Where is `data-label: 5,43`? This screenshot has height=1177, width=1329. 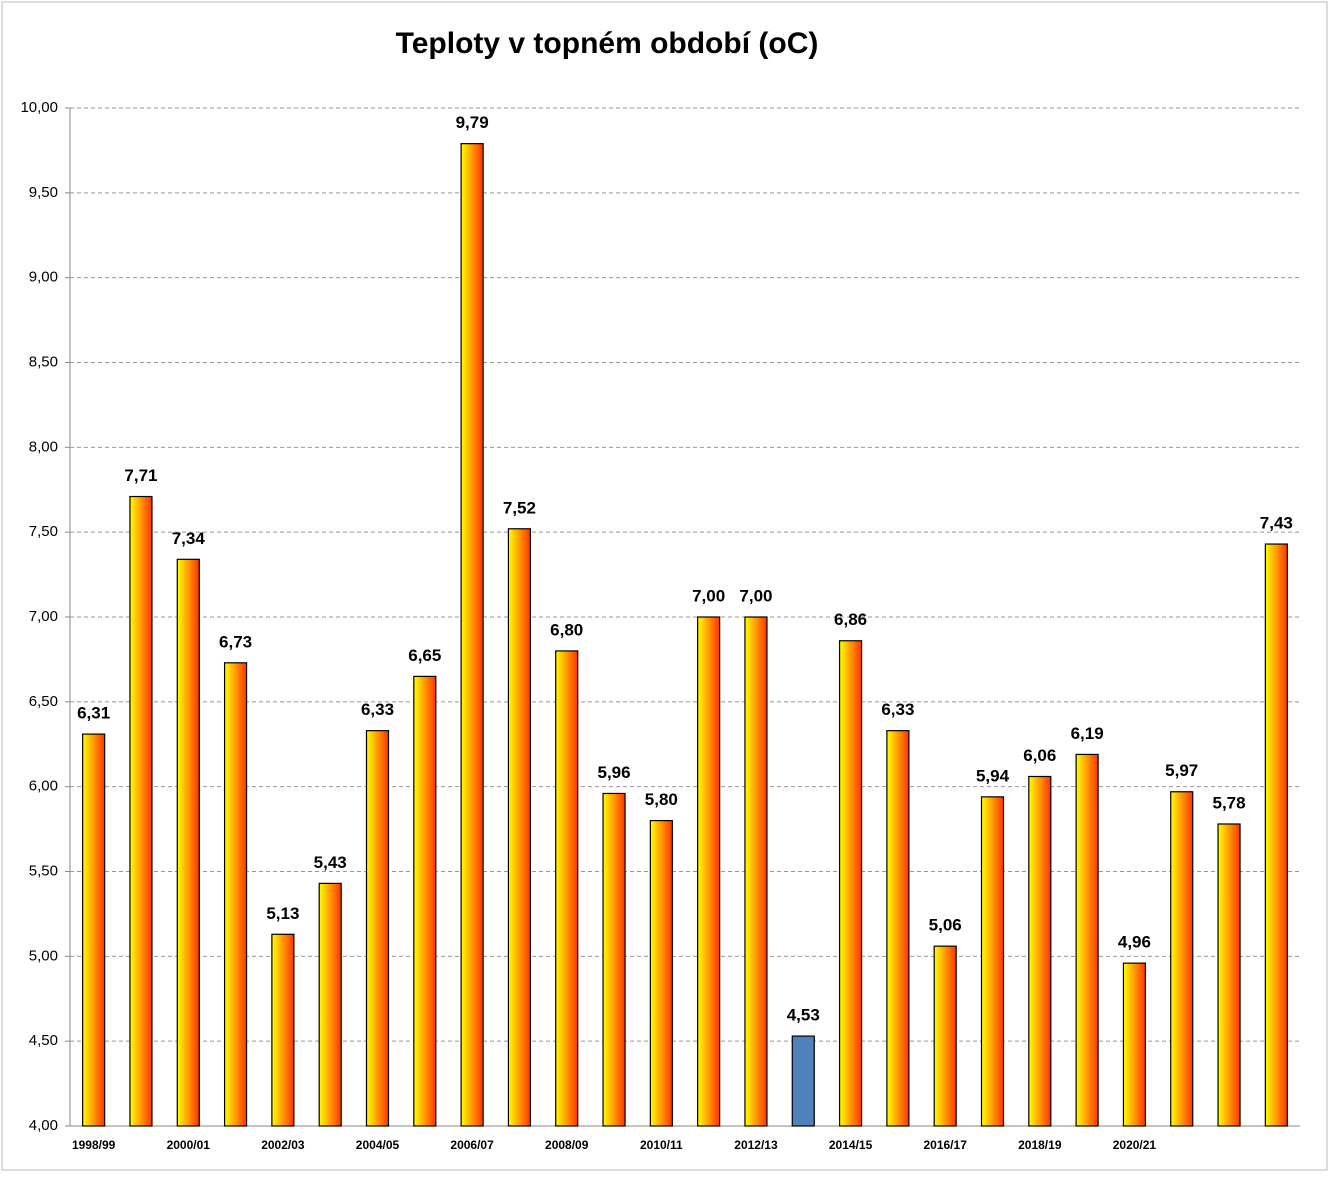
data-label: 5,43 is located at coordinates (330, 862).